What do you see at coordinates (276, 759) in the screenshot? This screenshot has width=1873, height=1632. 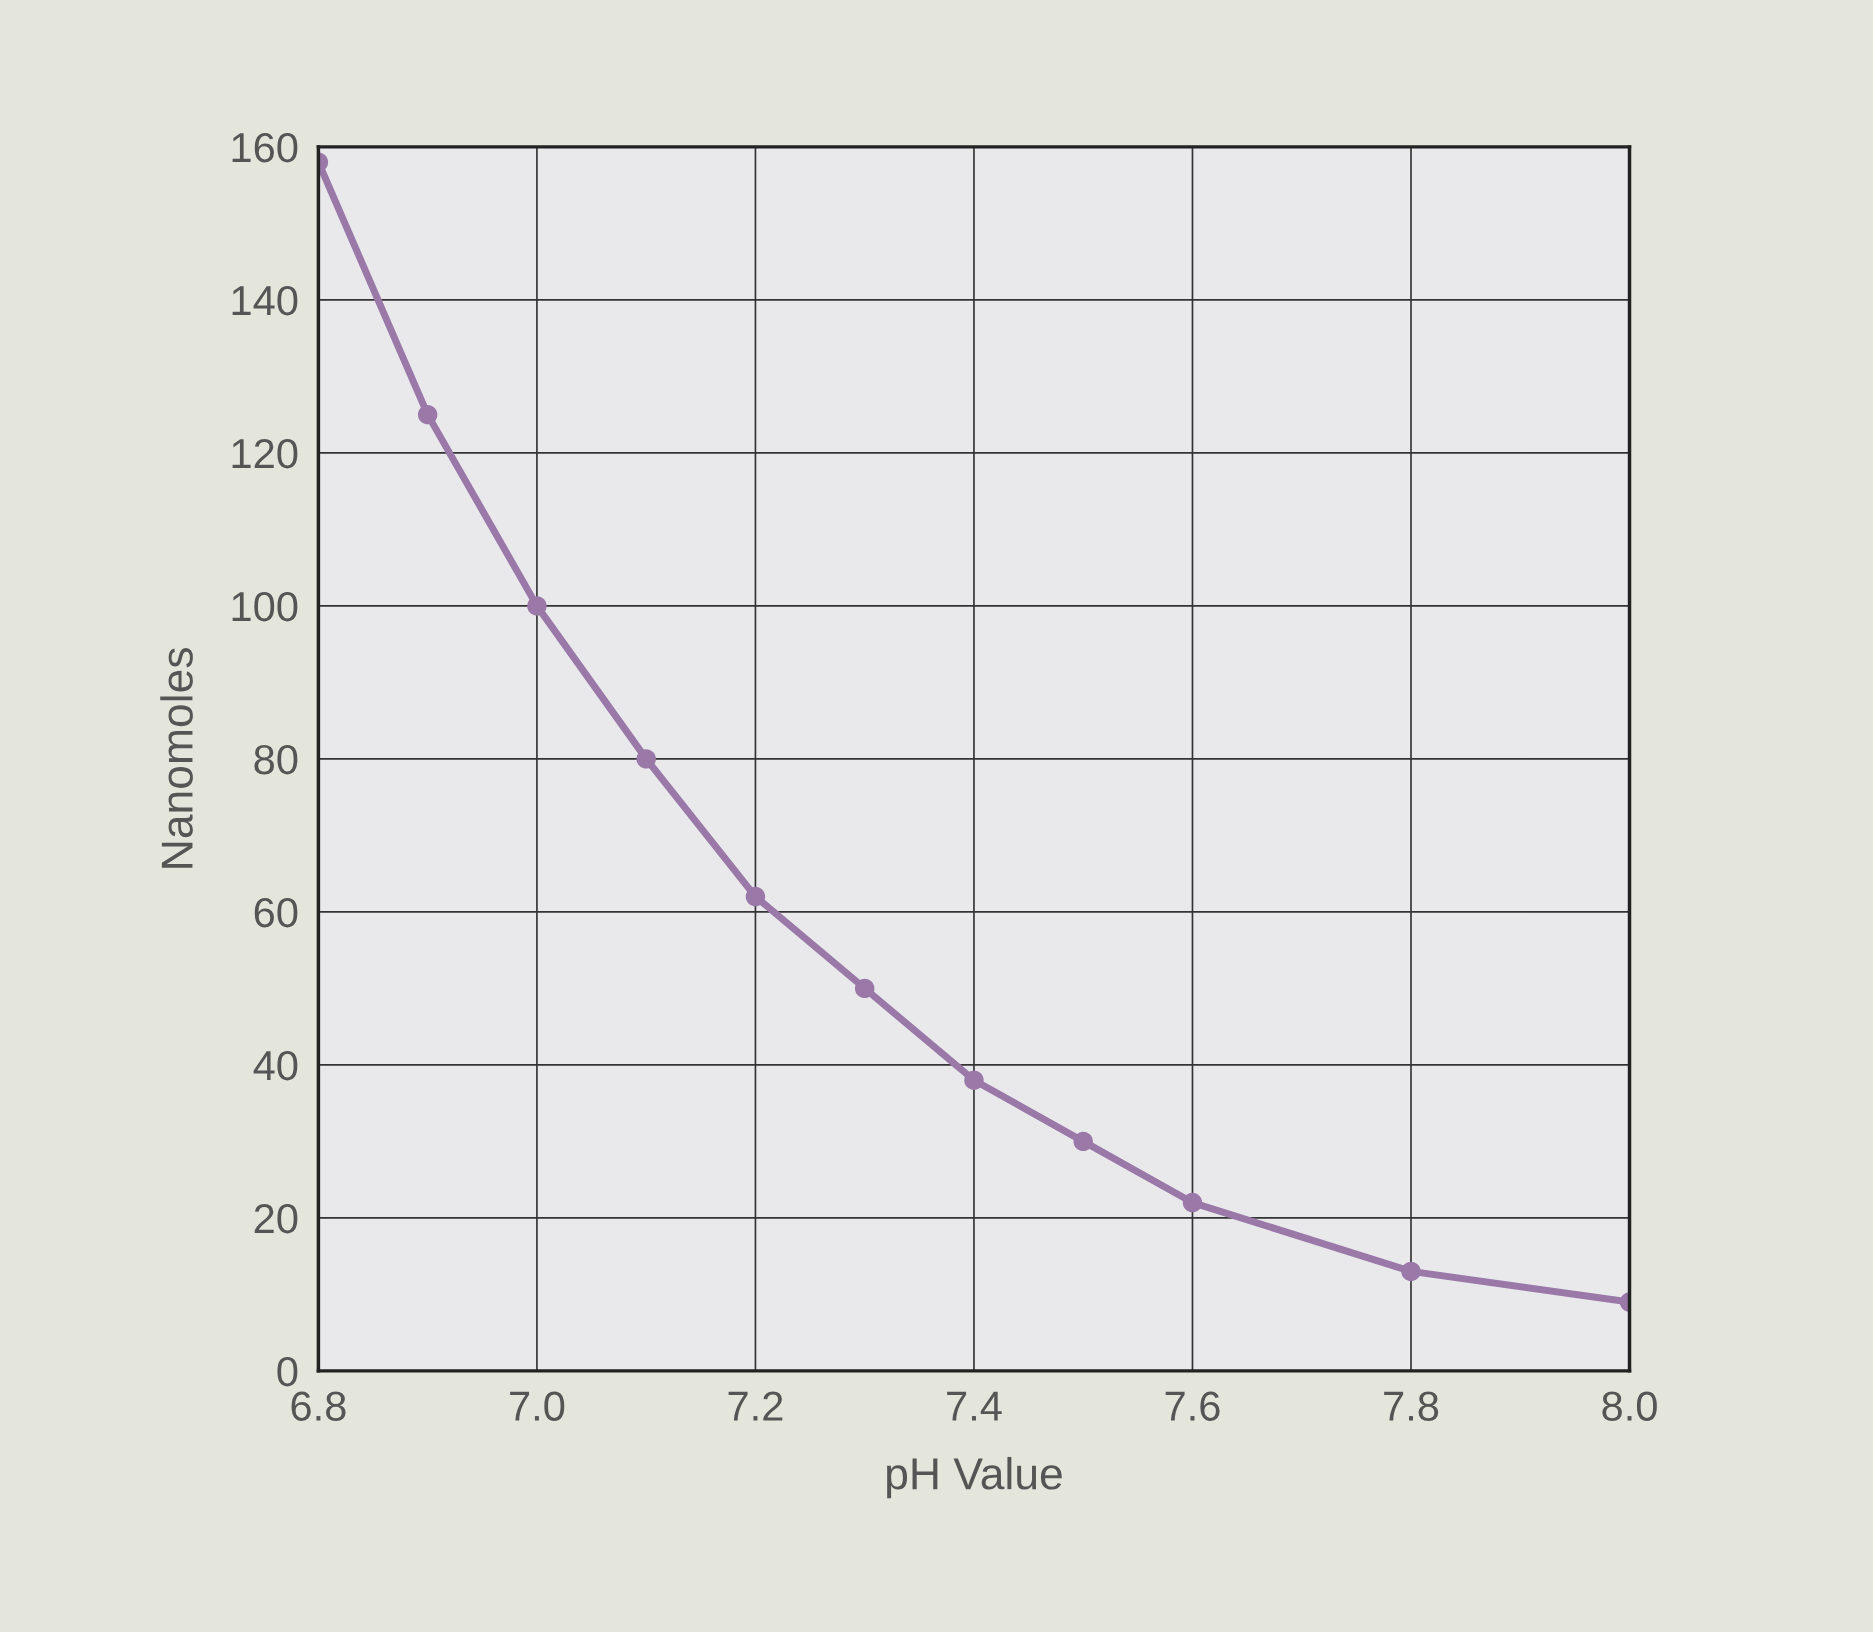 I see `y-tick-label: 80` at bounding box center [276, 759].